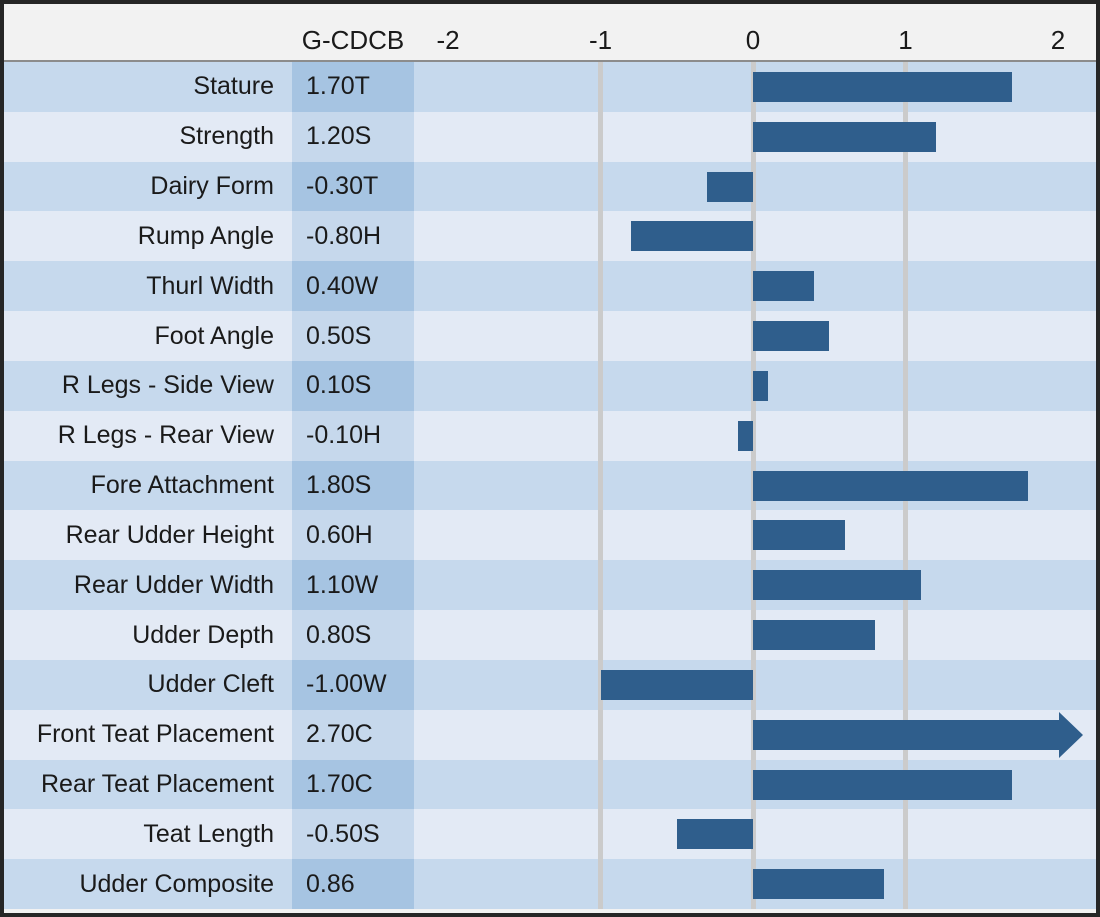 The height and width of the screenshot is (917, 1100). Describe the element at coordinates (353, 236) in the screenshot. I see `trait-value-label: -0.80H` at that location.